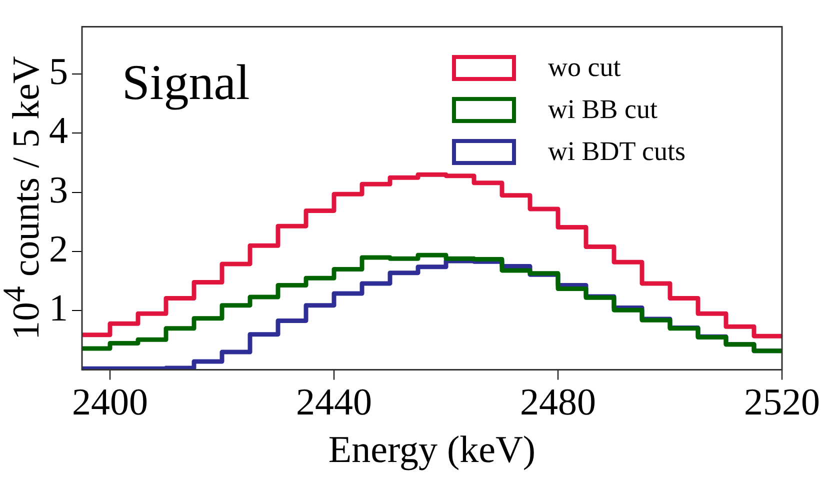 The image size is (828, 477). I want to click on x-tick-label: 2480, so click(558, 403).